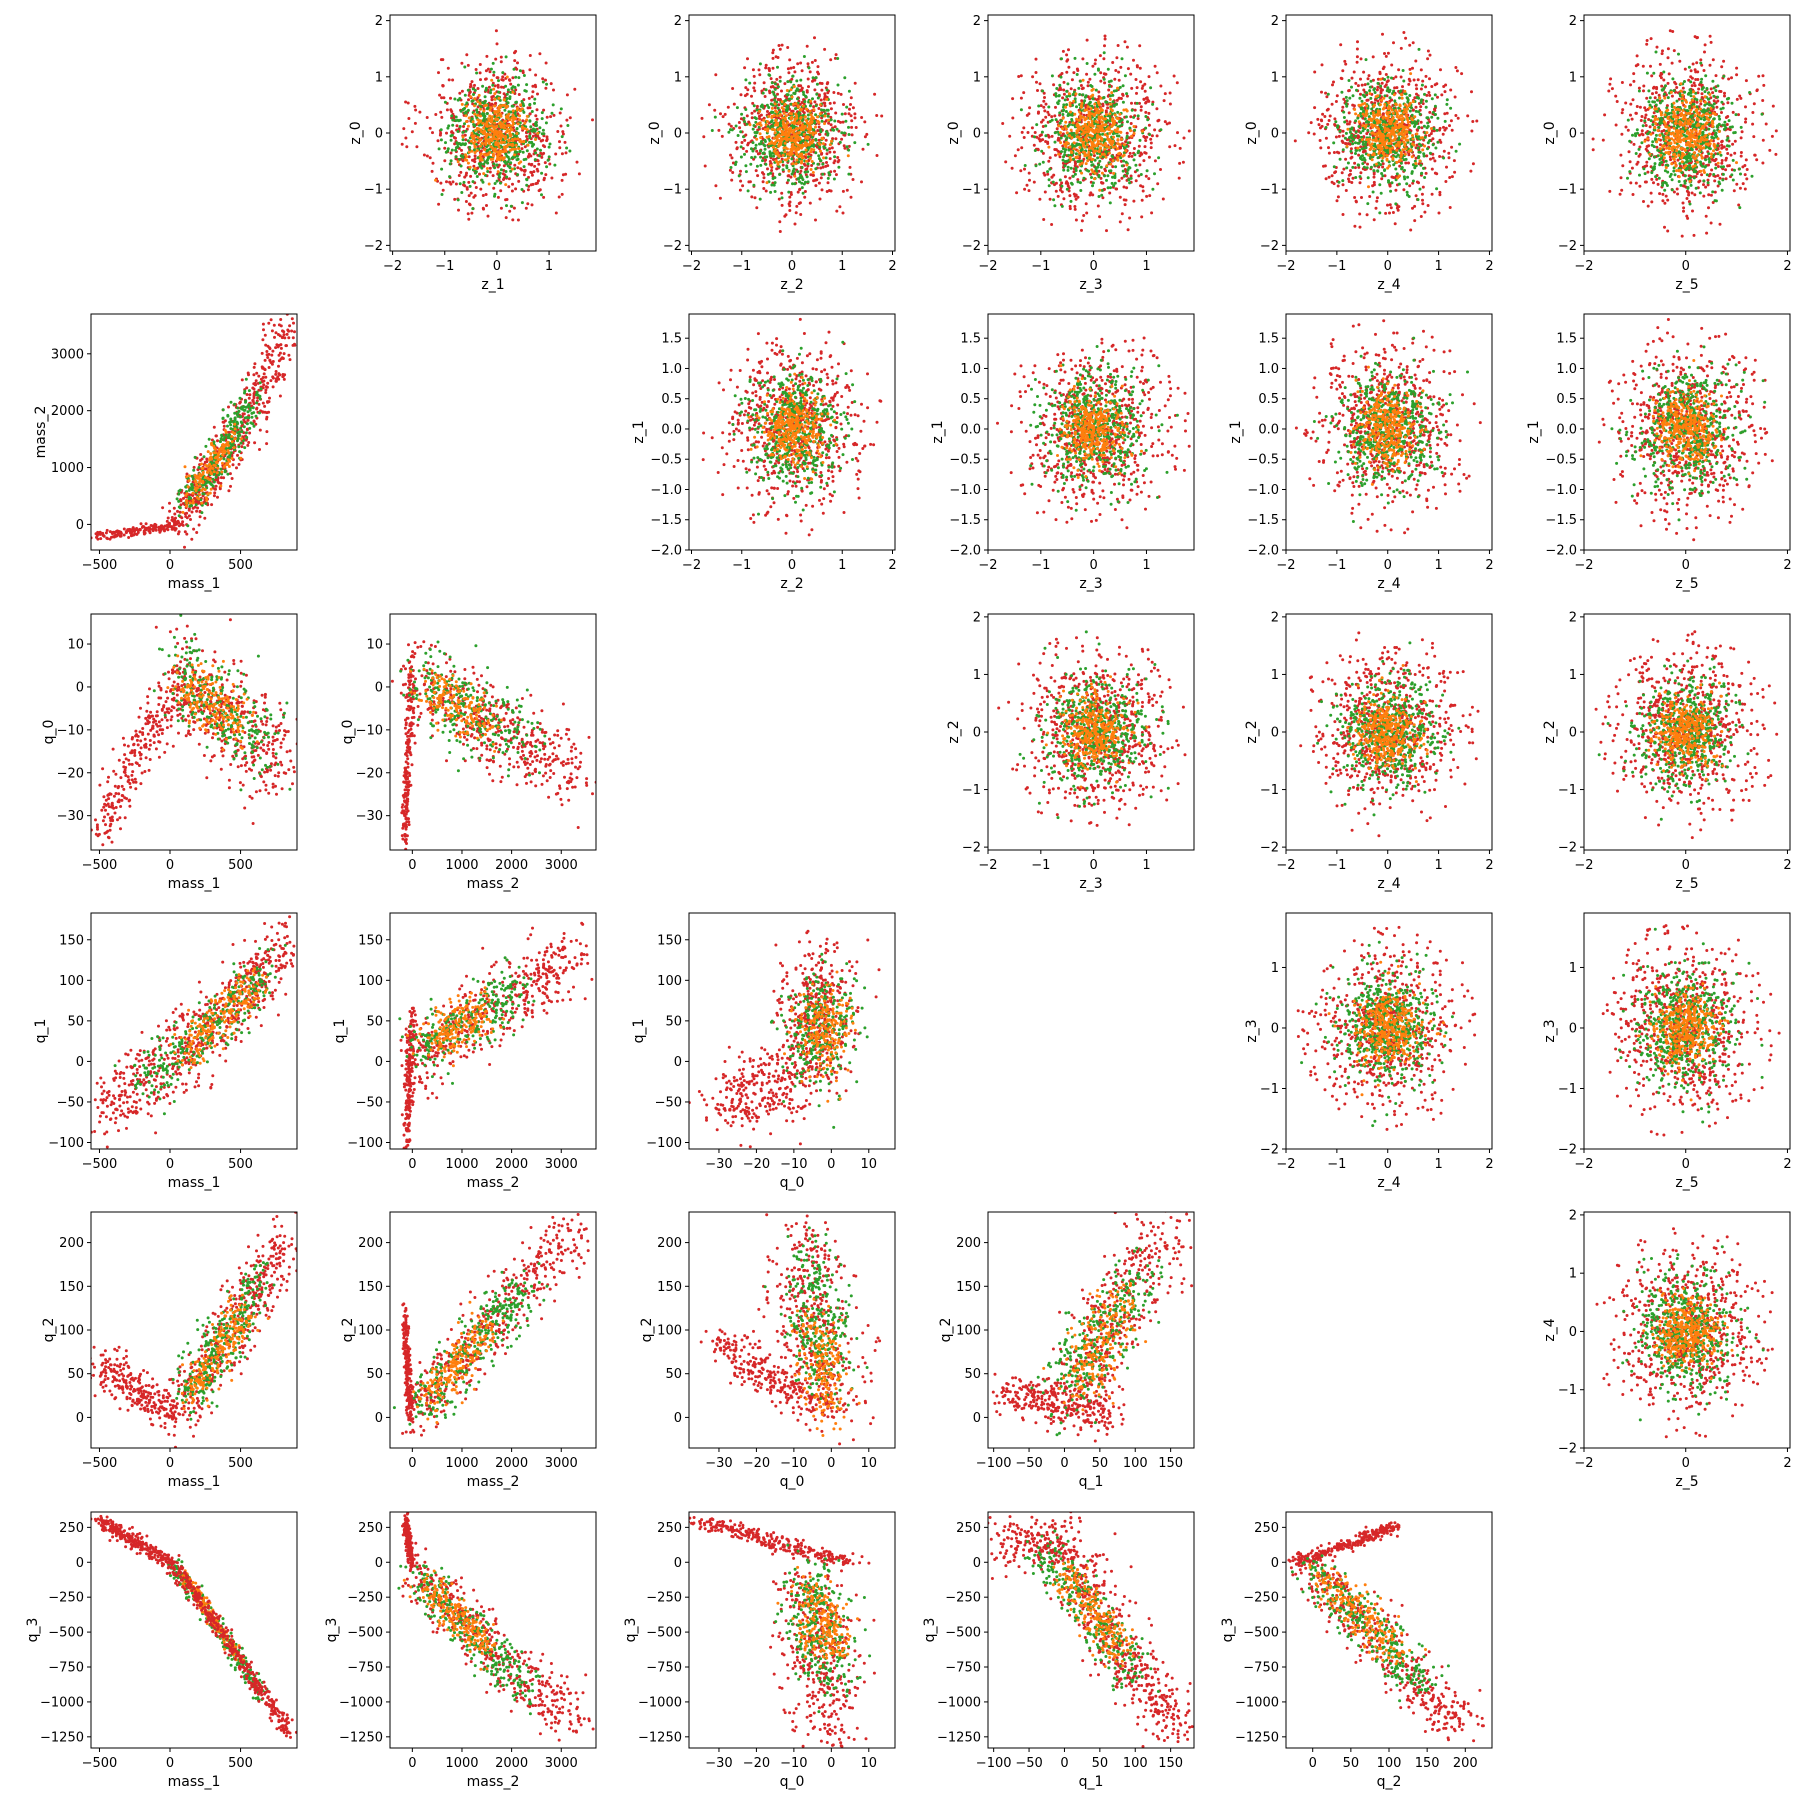 This screenshot has height=1800, width=1800. Describe the element at coordinates (1091, 133) in the screenshot. I see `plot-frame` at that location.